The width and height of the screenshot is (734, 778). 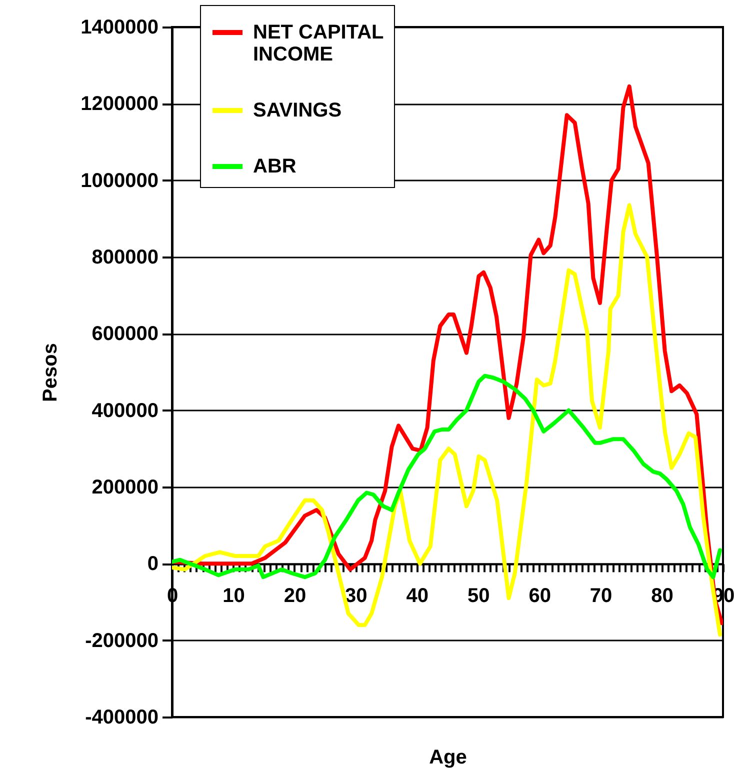 What do you see at coordinates (297, 111) in the screenshot?
I see `legend-label: SAVINGS` at bounding box center [297, 111].